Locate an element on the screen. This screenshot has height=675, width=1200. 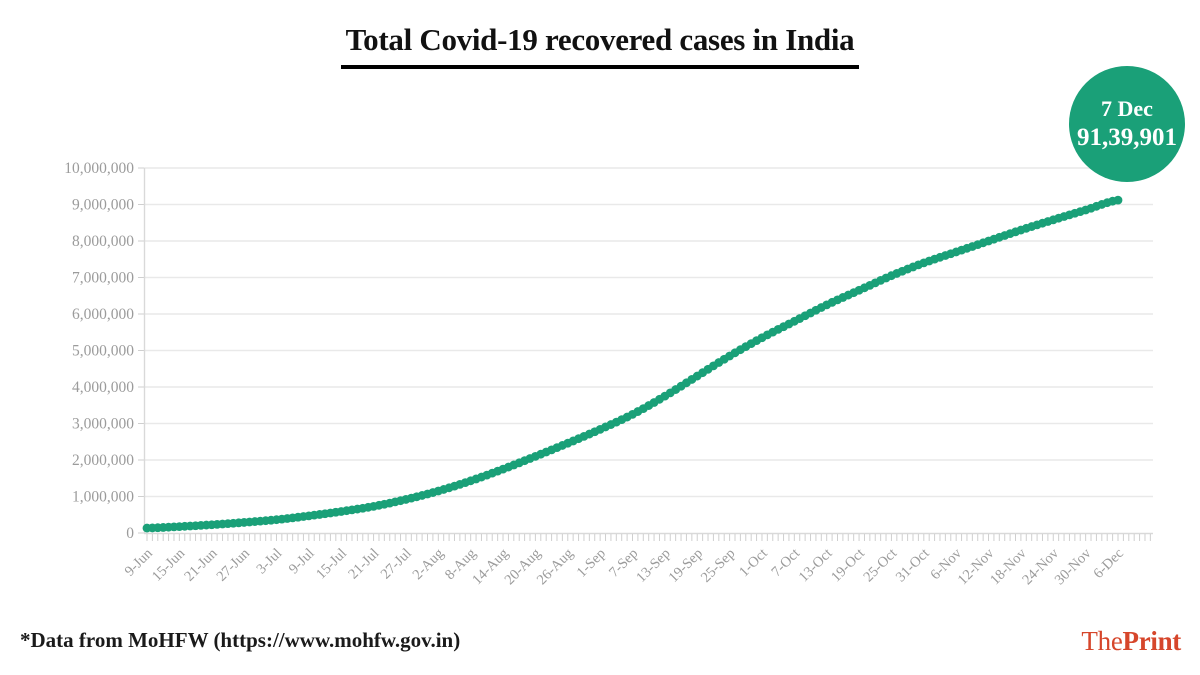
badge-value: 91,39,901 is located at coordinates (1127, 137).